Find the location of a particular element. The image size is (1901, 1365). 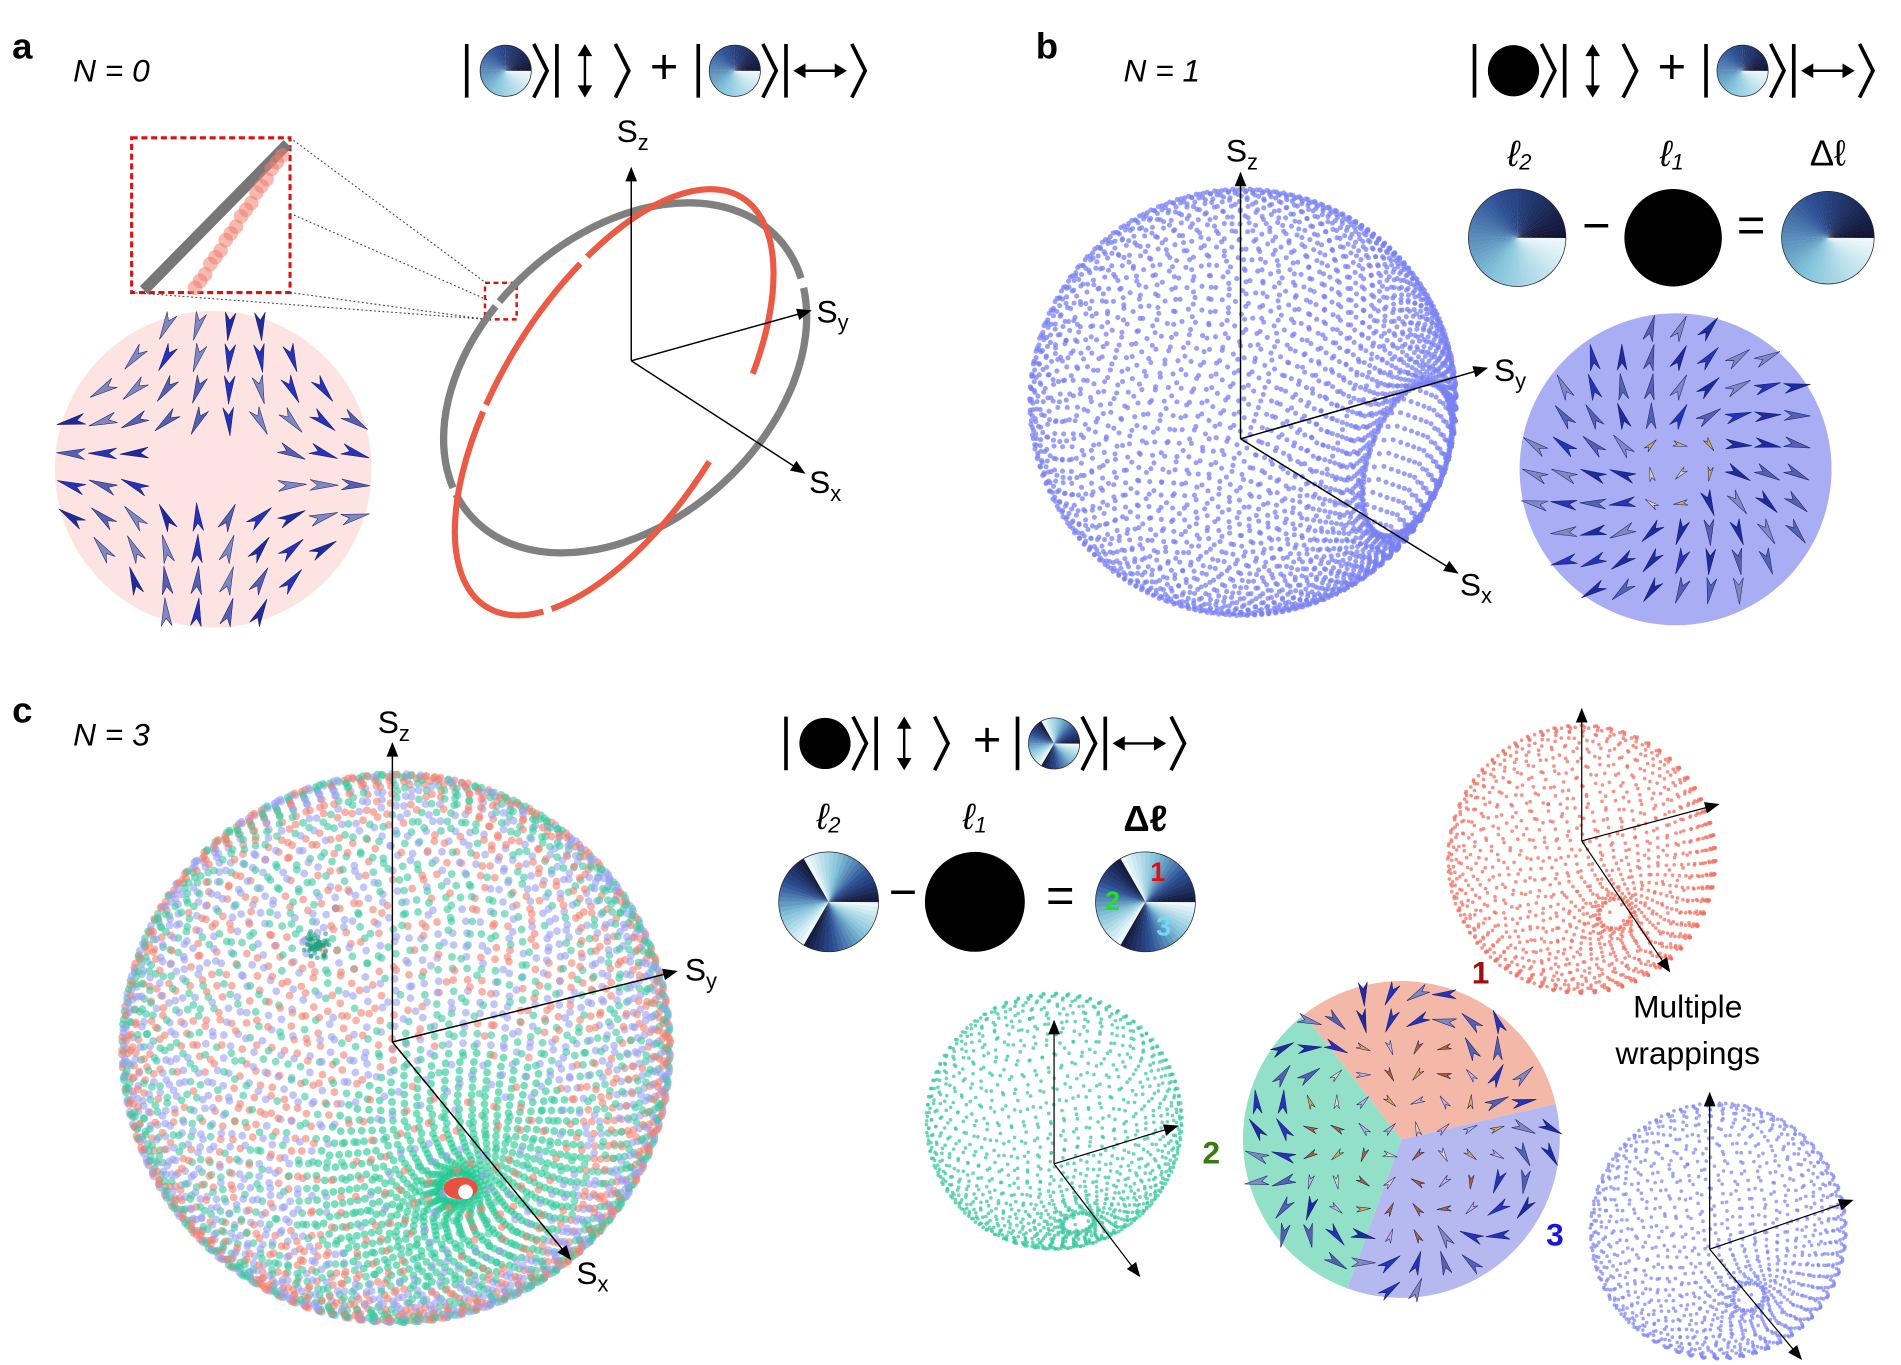

poincare-sphere is located at coordinates (1243, 402).